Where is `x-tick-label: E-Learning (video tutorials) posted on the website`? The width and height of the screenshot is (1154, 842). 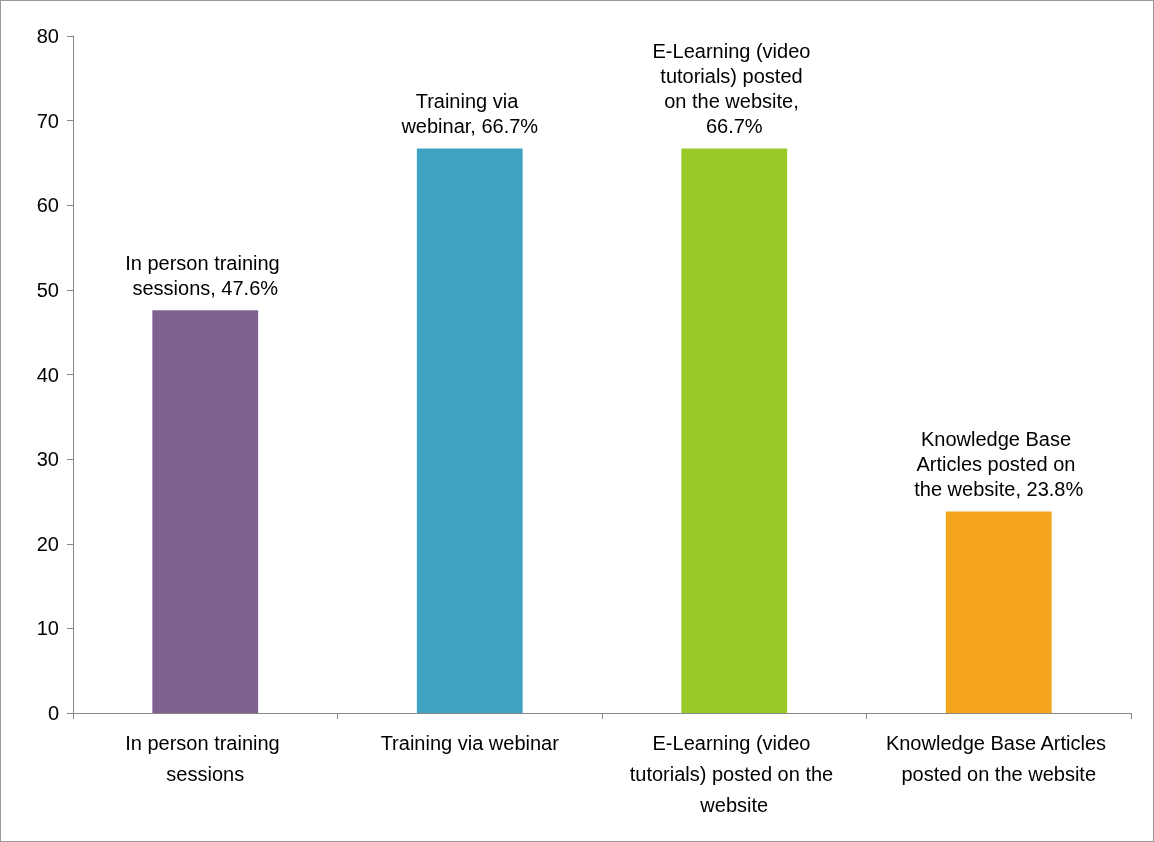 x-tick-label: E-Learning (video tutorials) posted on the website is located at coordinates (734, 773).